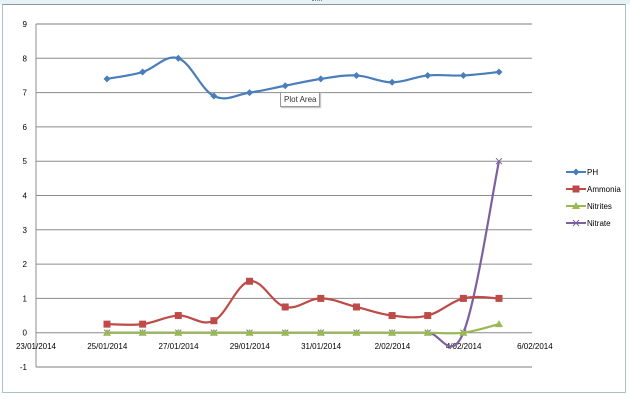 This screenshot has width=630, height=409. I want to click on series-ph, so click(303, 77).